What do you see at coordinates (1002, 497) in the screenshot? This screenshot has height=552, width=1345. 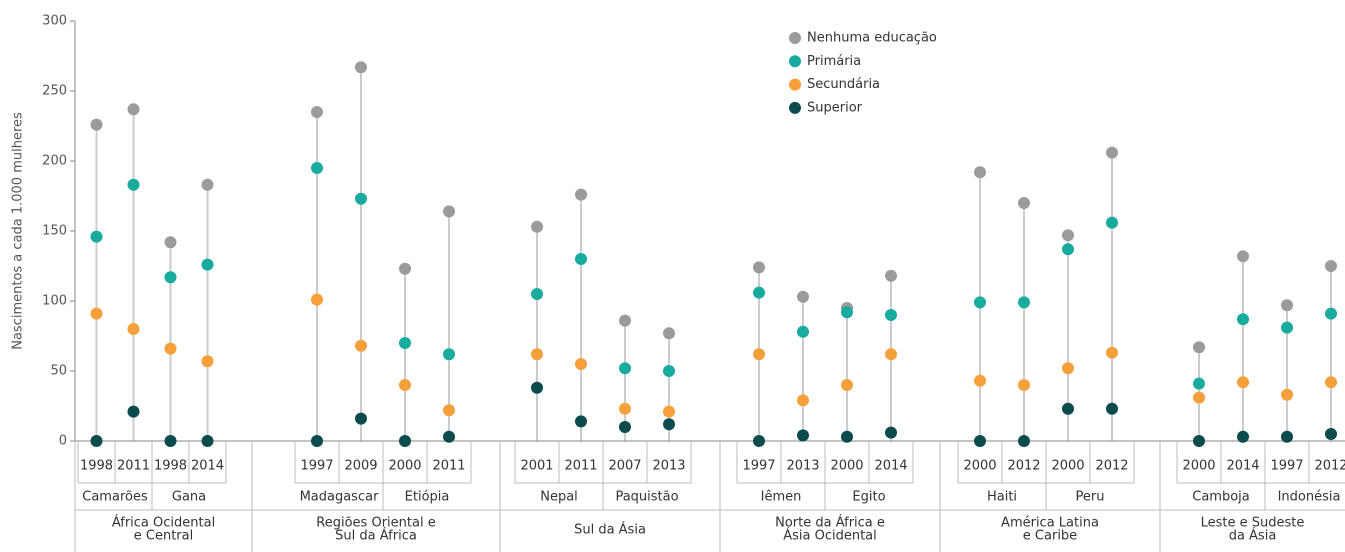 I see `country-label: Haiti` at bounding box center [1002, 497].